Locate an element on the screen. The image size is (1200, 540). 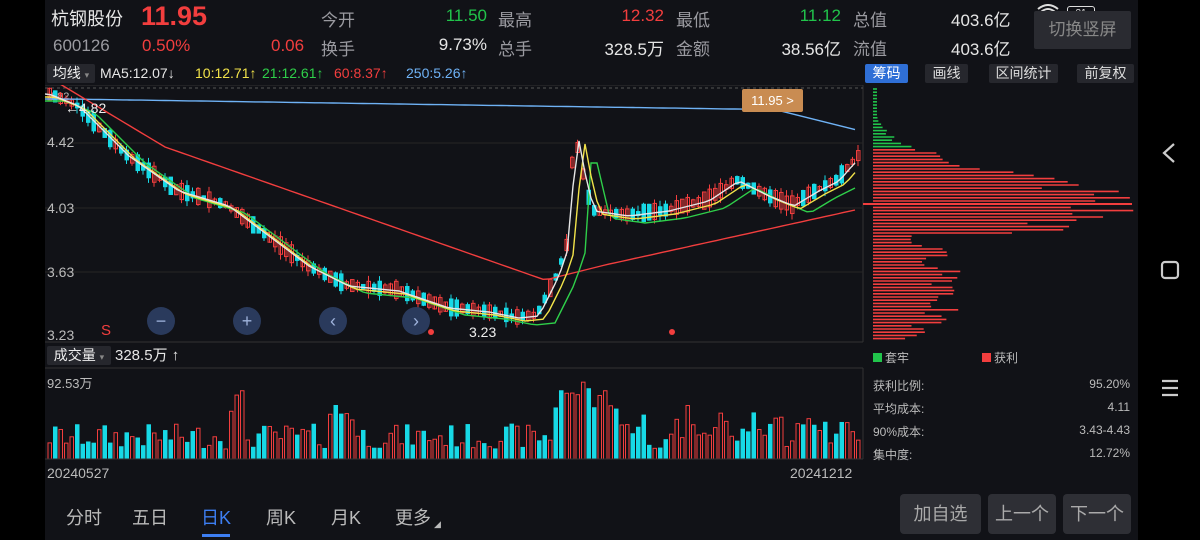
chip-distribution is located at coordinates (1003, 214).